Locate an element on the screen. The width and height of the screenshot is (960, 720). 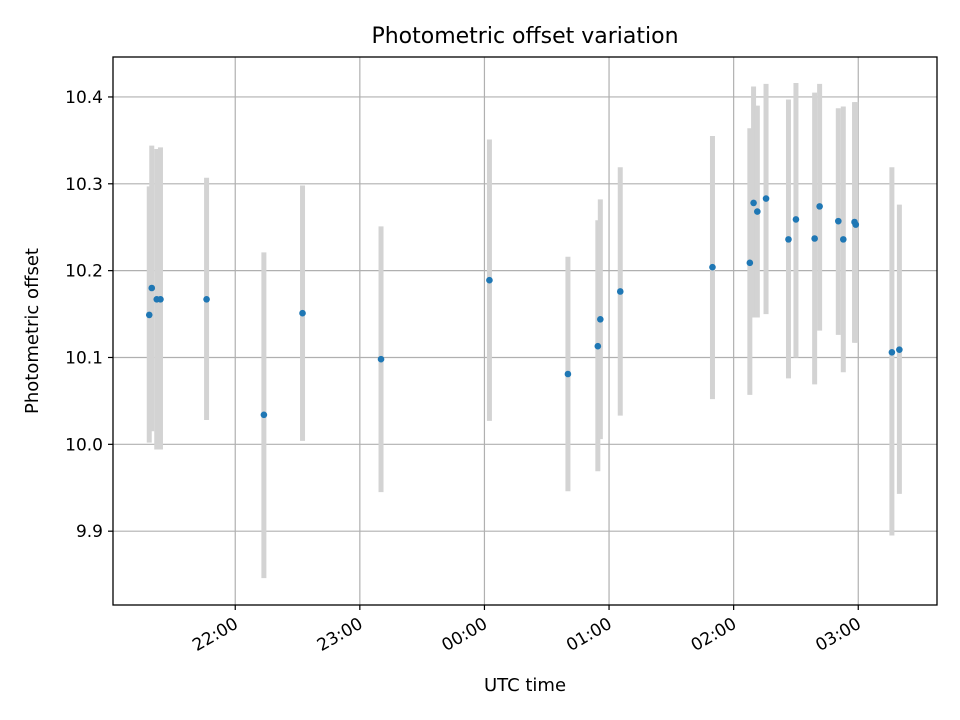
y-axis-label: Photometric offset is located at coordinates (32, 331).